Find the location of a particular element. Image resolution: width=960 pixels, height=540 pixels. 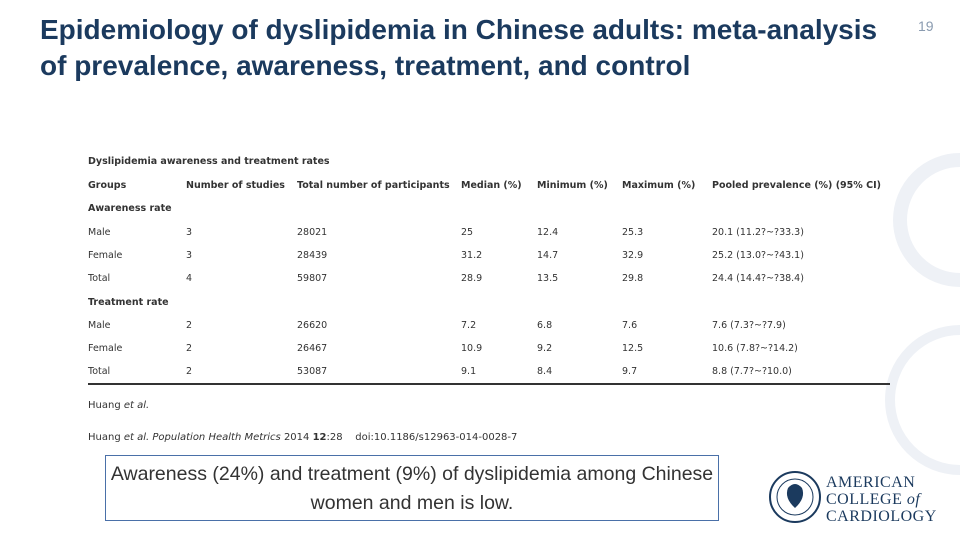

table-cell: 4 is located at coordinates (189, 279).